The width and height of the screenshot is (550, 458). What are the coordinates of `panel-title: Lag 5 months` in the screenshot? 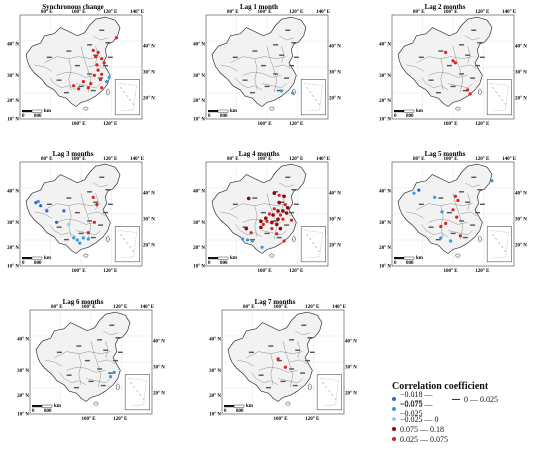 It's located at (445, 154).